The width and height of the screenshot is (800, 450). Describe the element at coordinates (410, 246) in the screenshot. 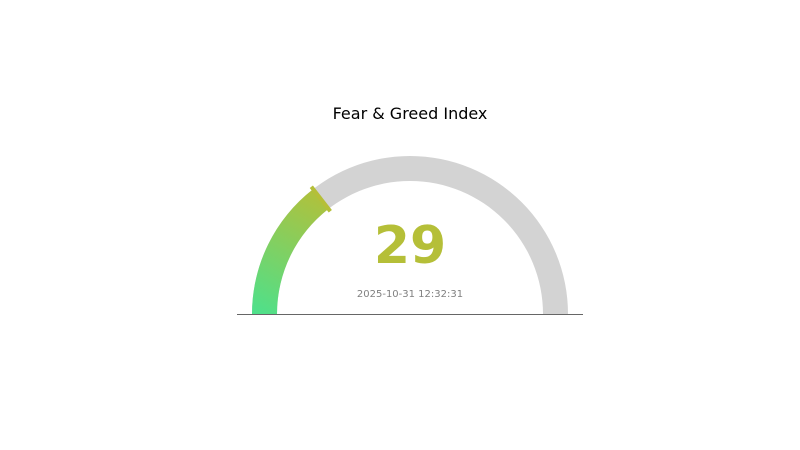

I see `gauge-value-label: 29` at that location.